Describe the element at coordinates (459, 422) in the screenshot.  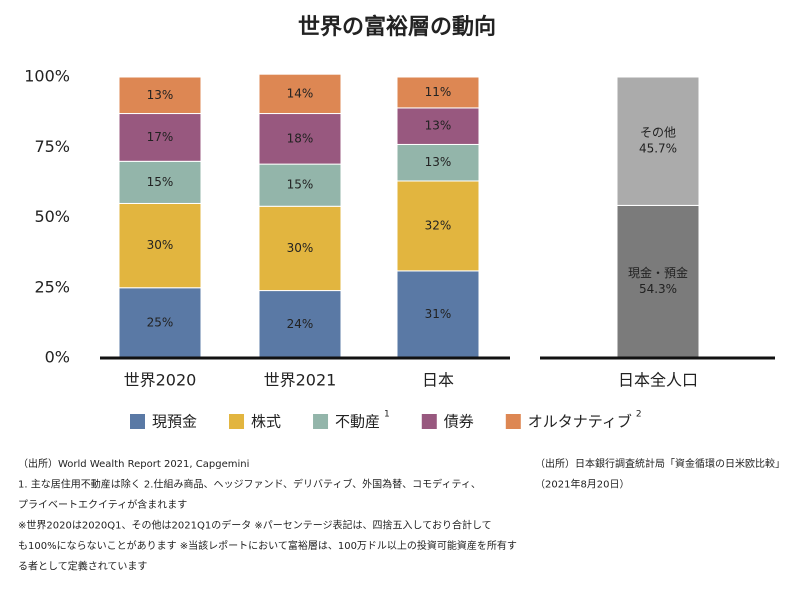
I see `legend-label: 債券` at that location.